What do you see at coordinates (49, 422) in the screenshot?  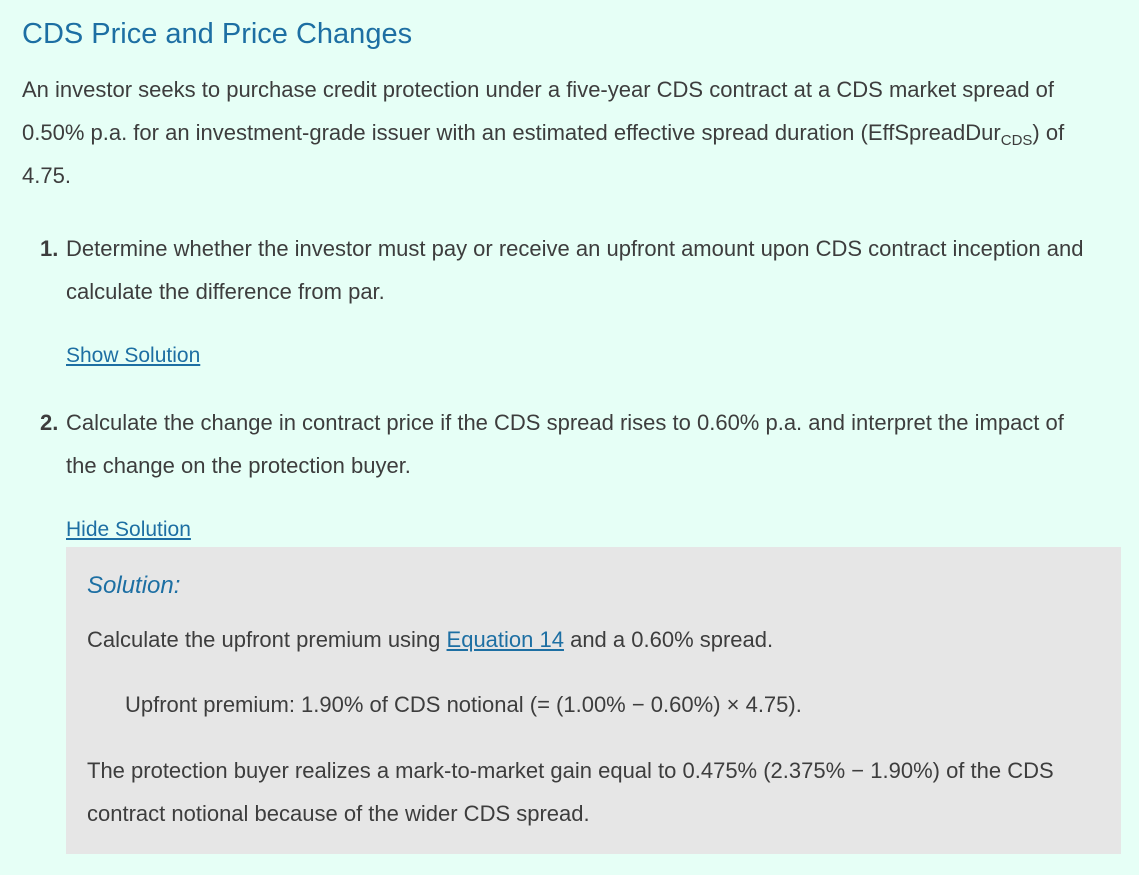 I see `question-number: 2.` at bounding box center [49, 422].